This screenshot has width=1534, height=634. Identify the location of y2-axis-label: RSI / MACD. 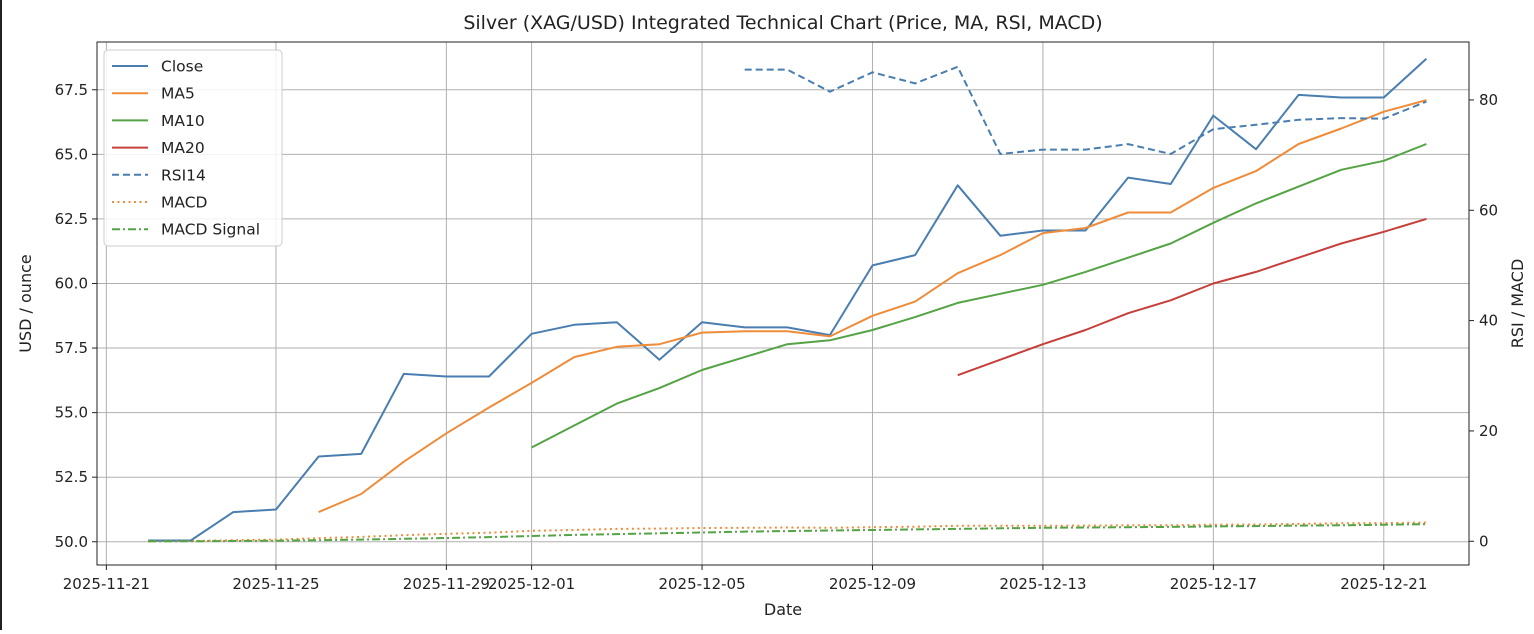
(1517, 304).